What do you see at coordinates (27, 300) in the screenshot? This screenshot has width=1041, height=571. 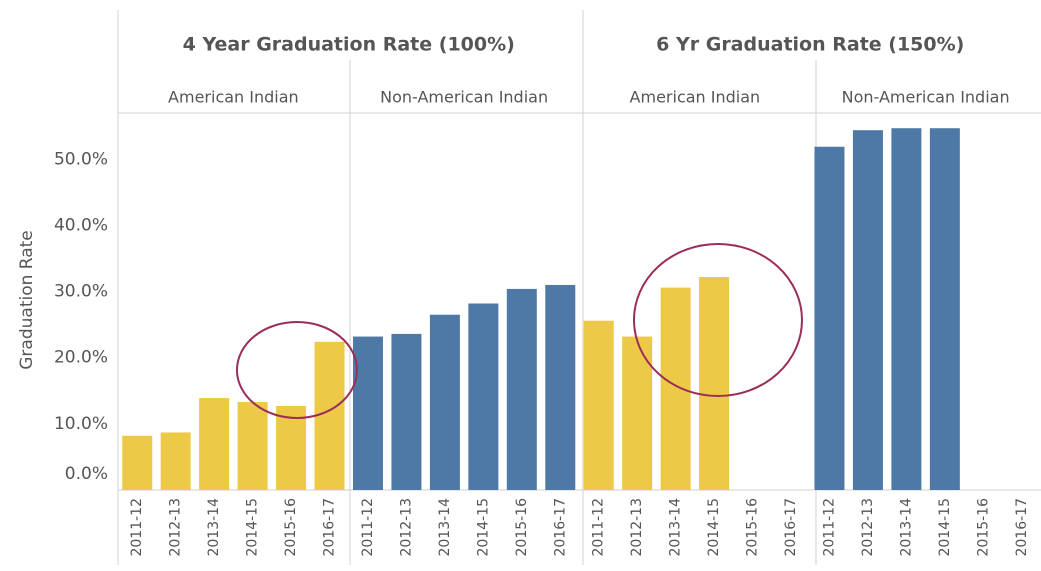 I see `y-axis-label: Graduation Rate` at bounding box center [27, 300].